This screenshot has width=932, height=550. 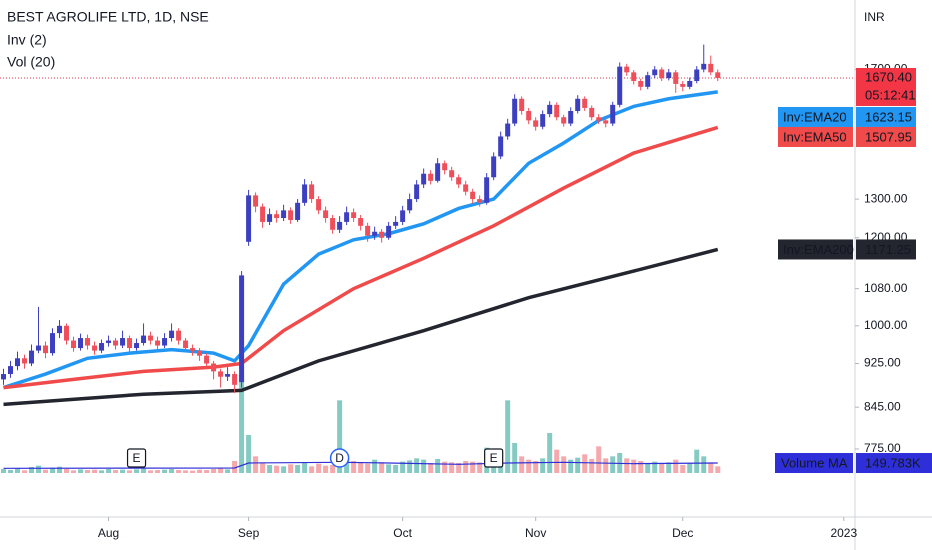 I want to click on event-label: E, so click(x=494, y=458).